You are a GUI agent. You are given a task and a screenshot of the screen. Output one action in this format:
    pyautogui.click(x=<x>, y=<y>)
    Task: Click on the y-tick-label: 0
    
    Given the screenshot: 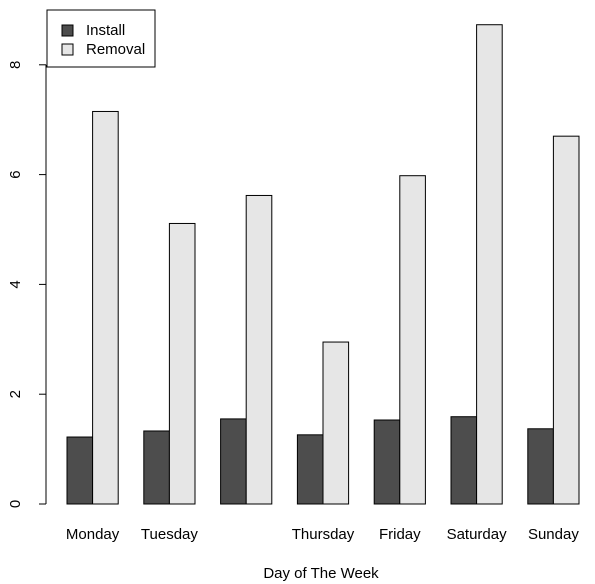 What is the action you would take?
    pyautogui.click(x=15, y=504)
    